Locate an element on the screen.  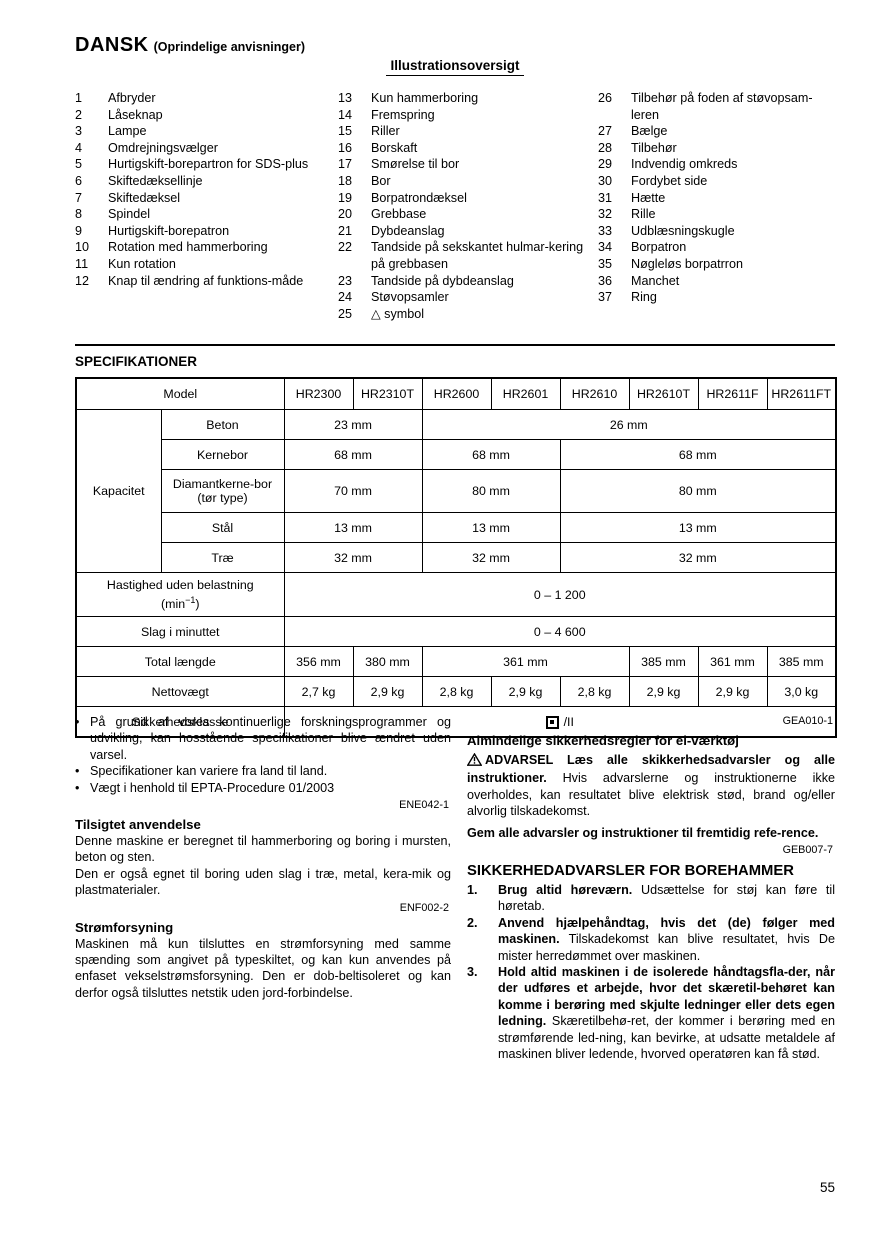
part-number: 28 is located at coordinates (605, 147).